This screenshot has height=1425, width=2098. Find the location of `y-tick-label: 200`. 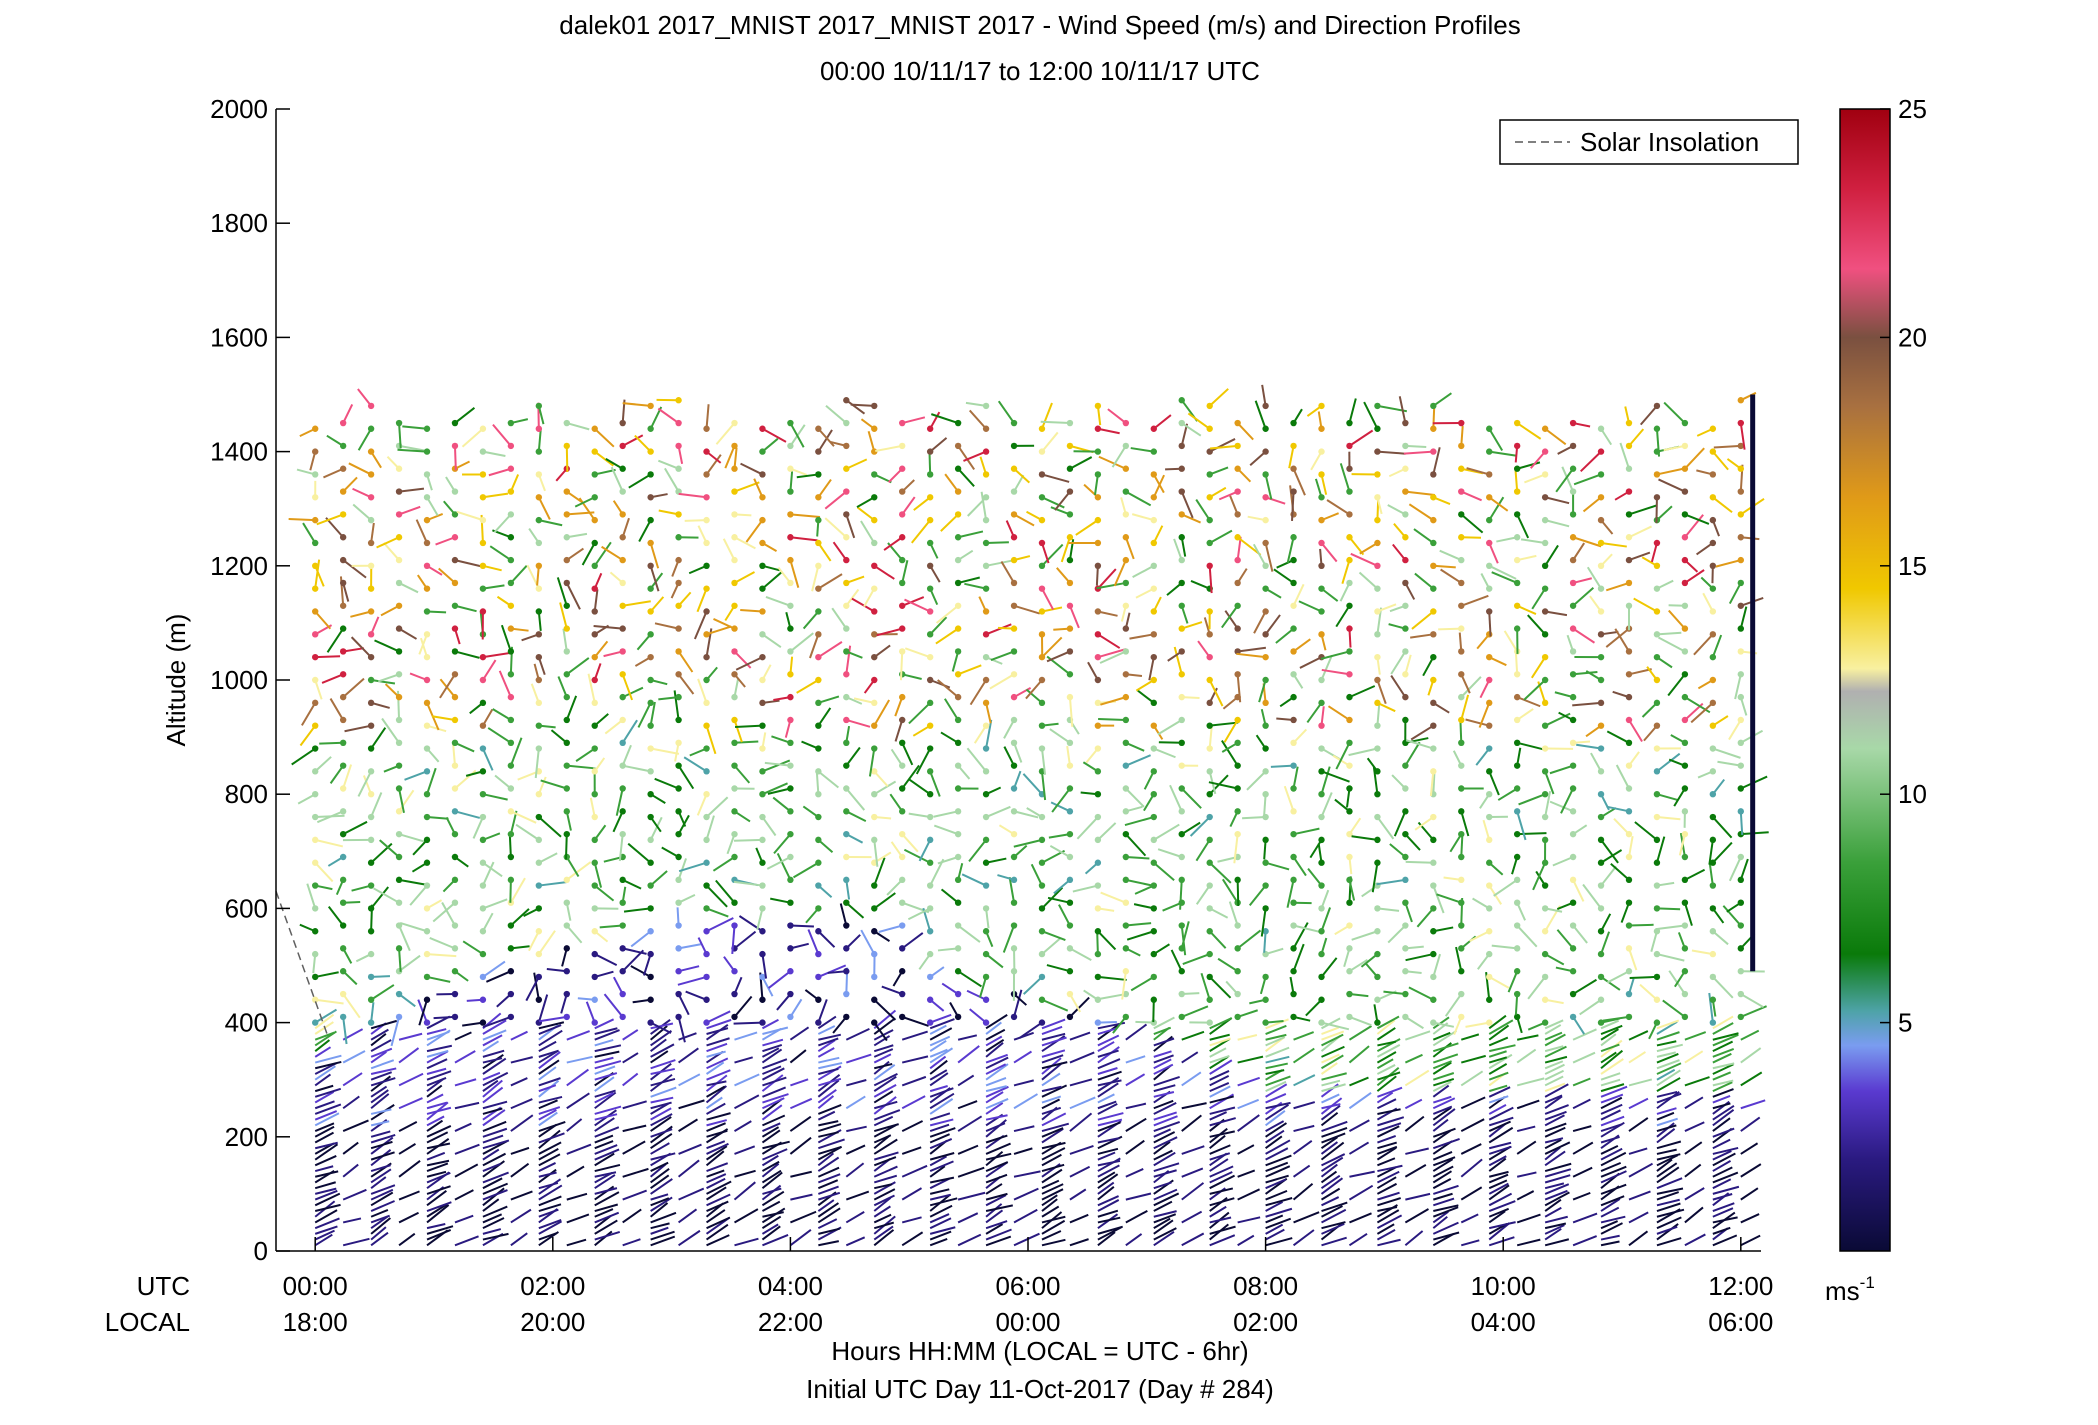

y-tick-label: 200 is located at coordinates (246, 1137).